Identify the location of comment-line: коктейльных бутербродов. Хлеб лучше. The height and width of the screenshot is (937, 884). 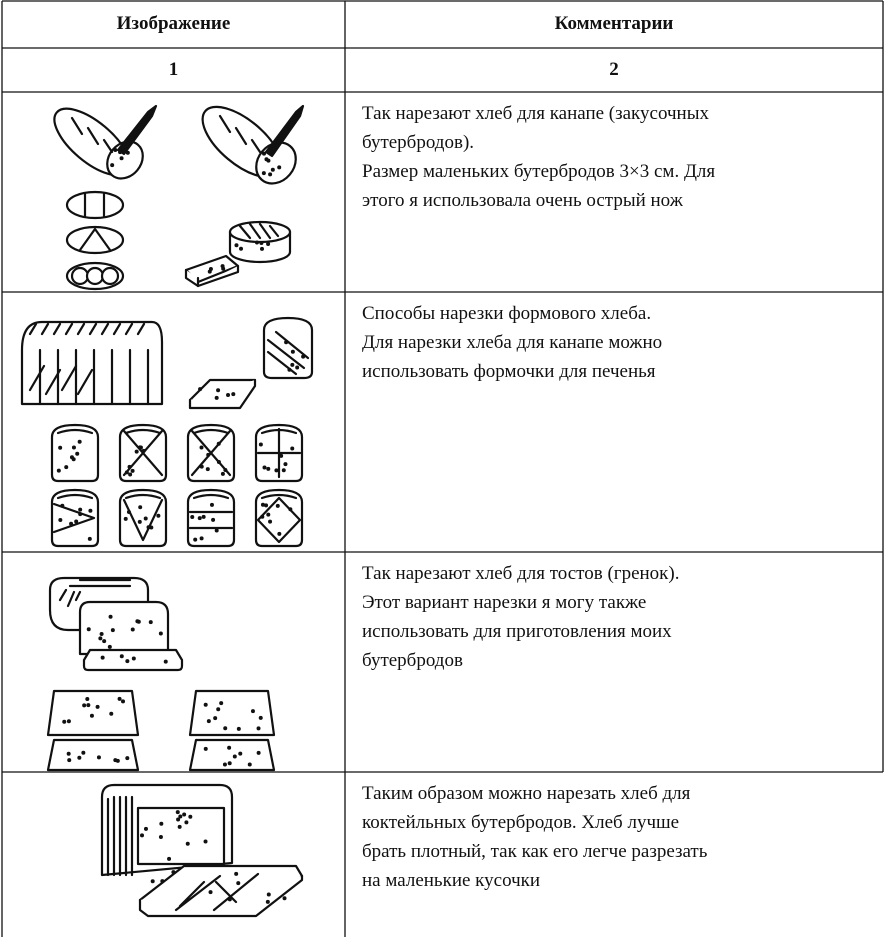
(521, 822).